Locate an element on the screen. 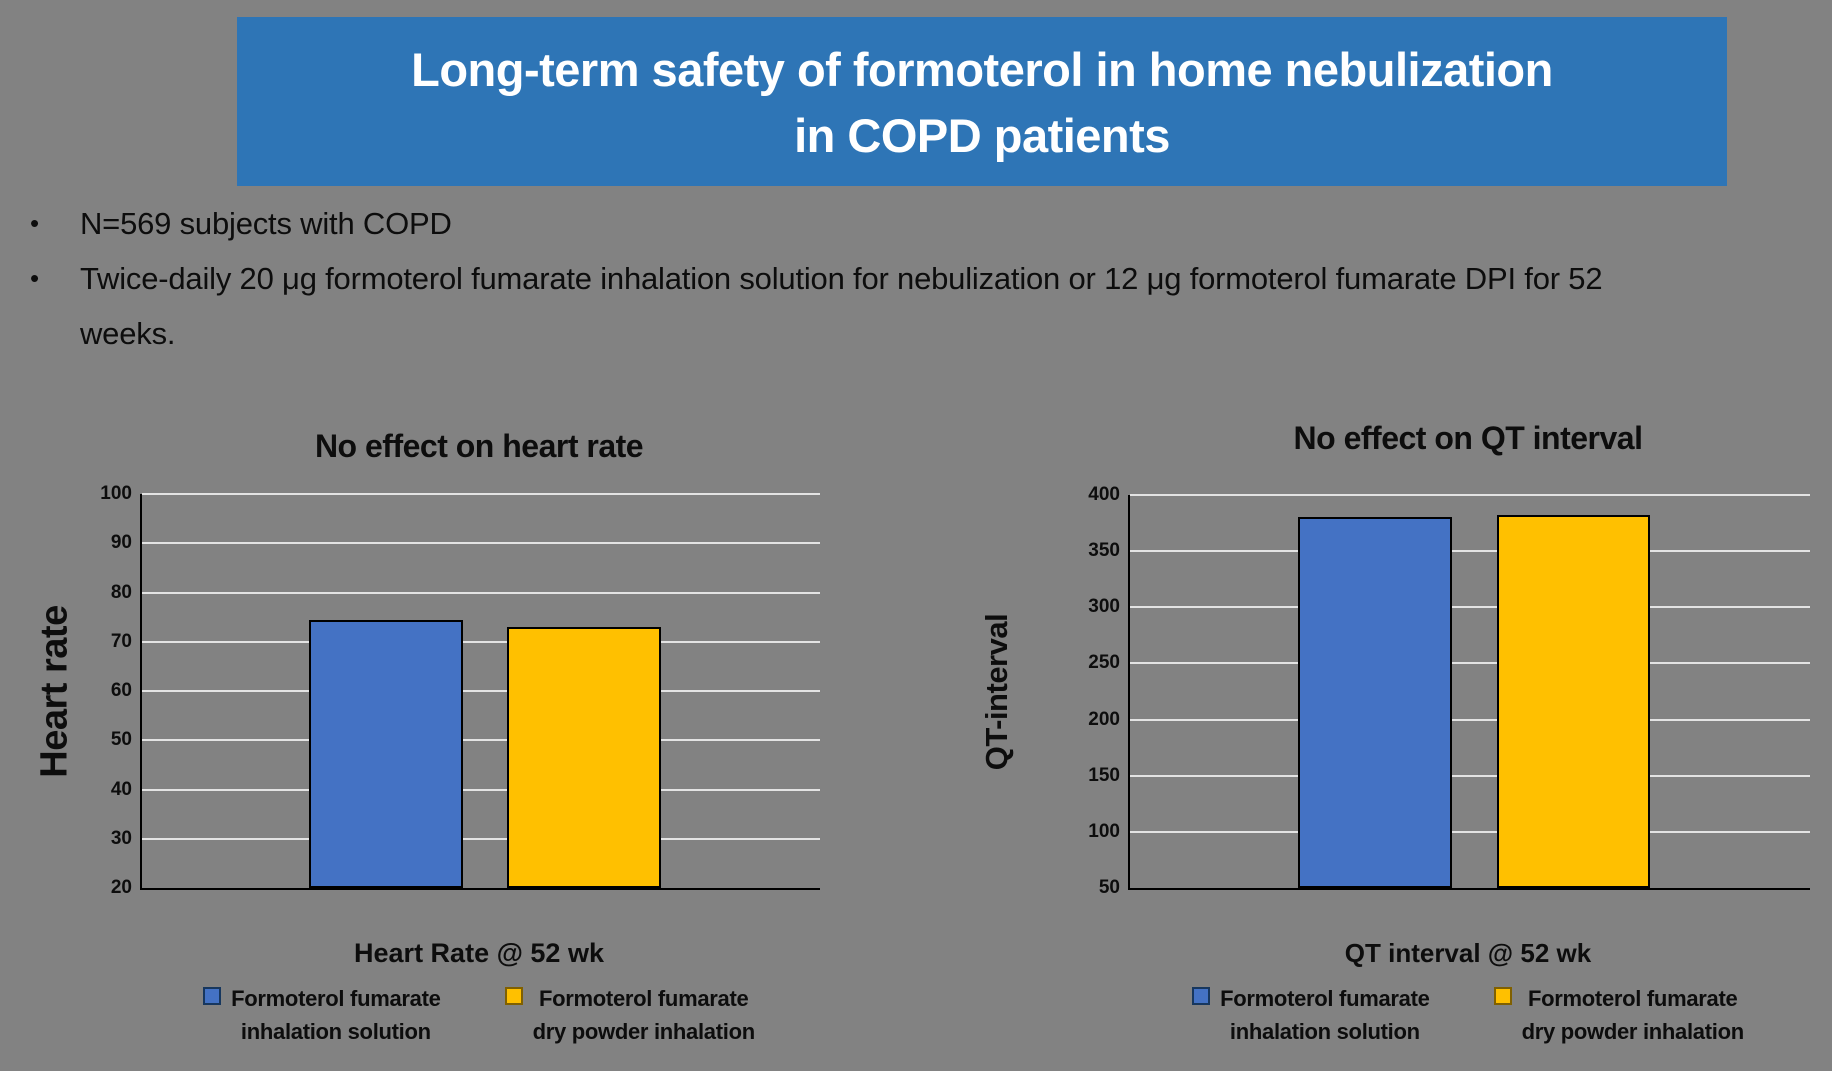 This screenshot has height=1071, width=1832. y-axis-label: QT-interval is located at coordinates (997, 691).